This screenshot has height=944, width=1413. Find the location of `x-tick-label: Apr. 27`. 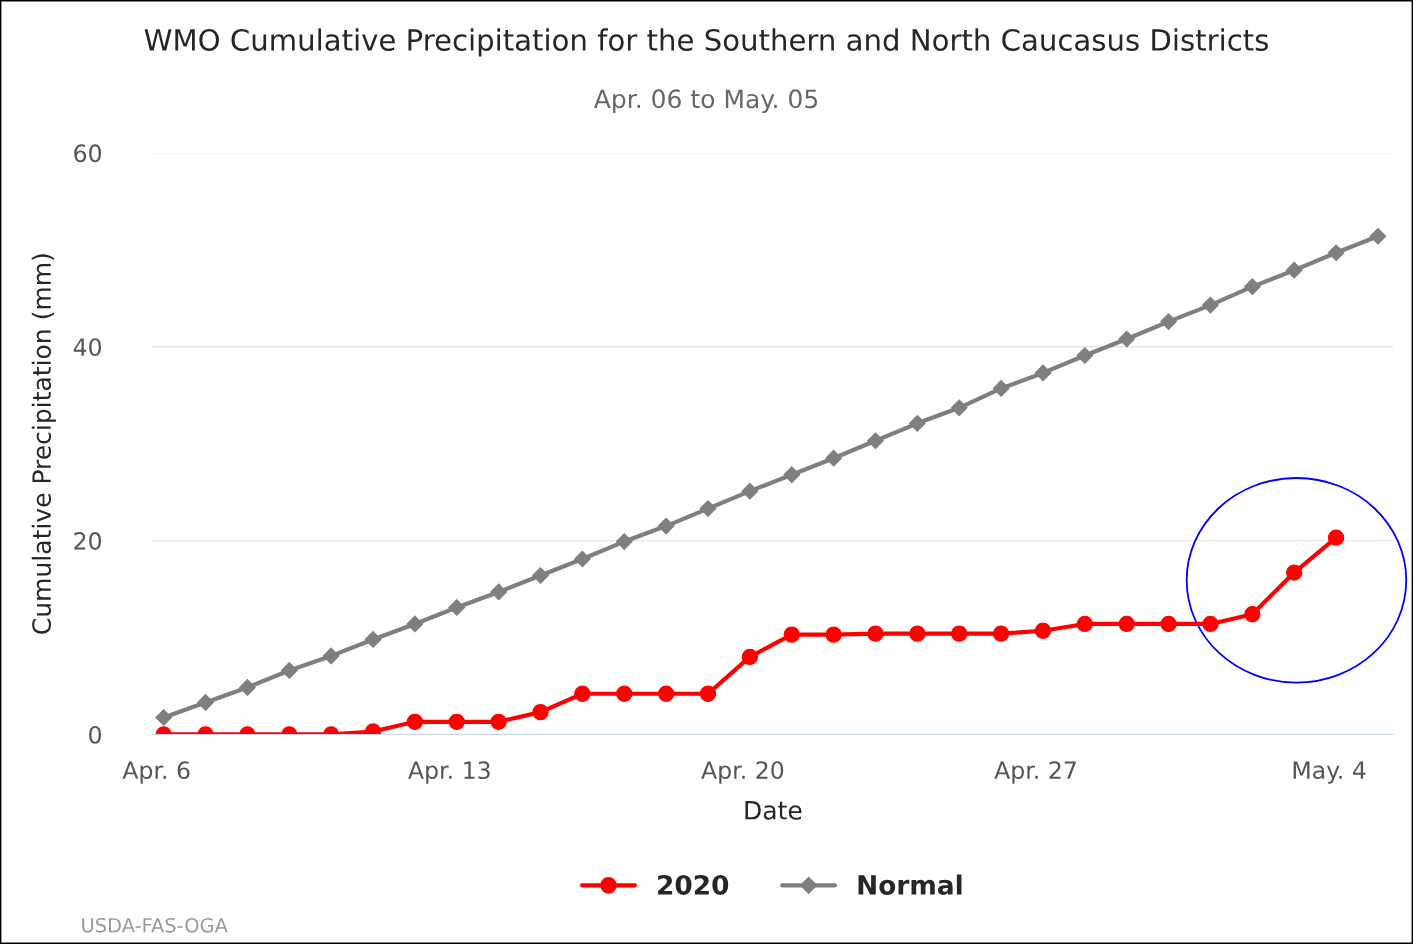

x-tick-label: Apr. 27 is located at coordinates (1035, 772).